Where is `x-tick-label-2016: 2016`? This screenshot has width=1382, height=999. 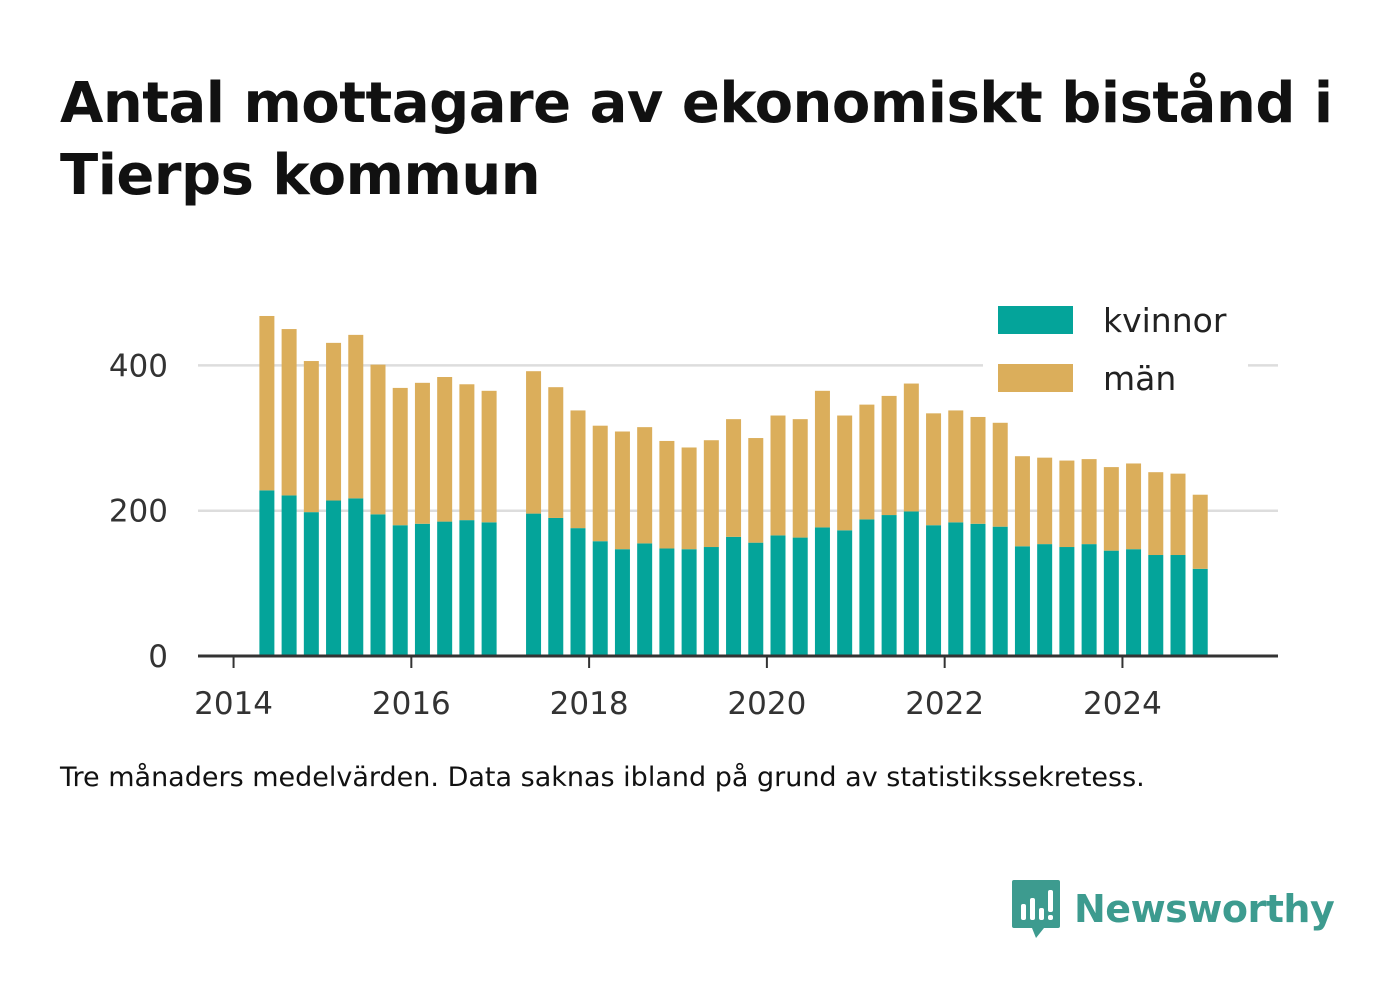 x-tick-label-2016: 2016 is located at coordinates (411, 704).